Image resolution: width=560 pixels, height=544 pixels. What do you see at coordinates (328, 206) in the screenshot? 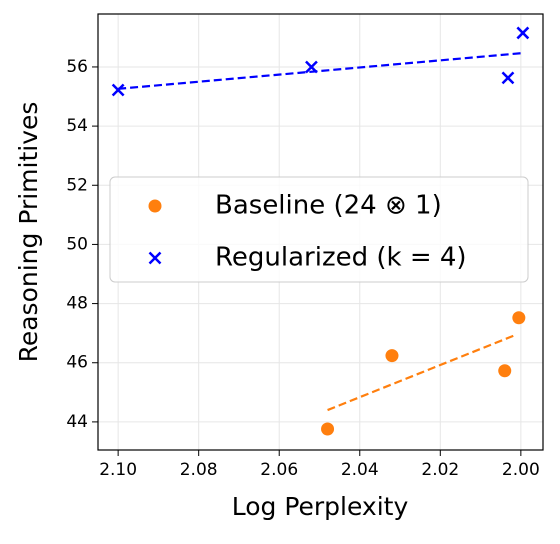
I see `legend-label: Baseline (24 ⊗ 1)` at bounding box center [328, 206].